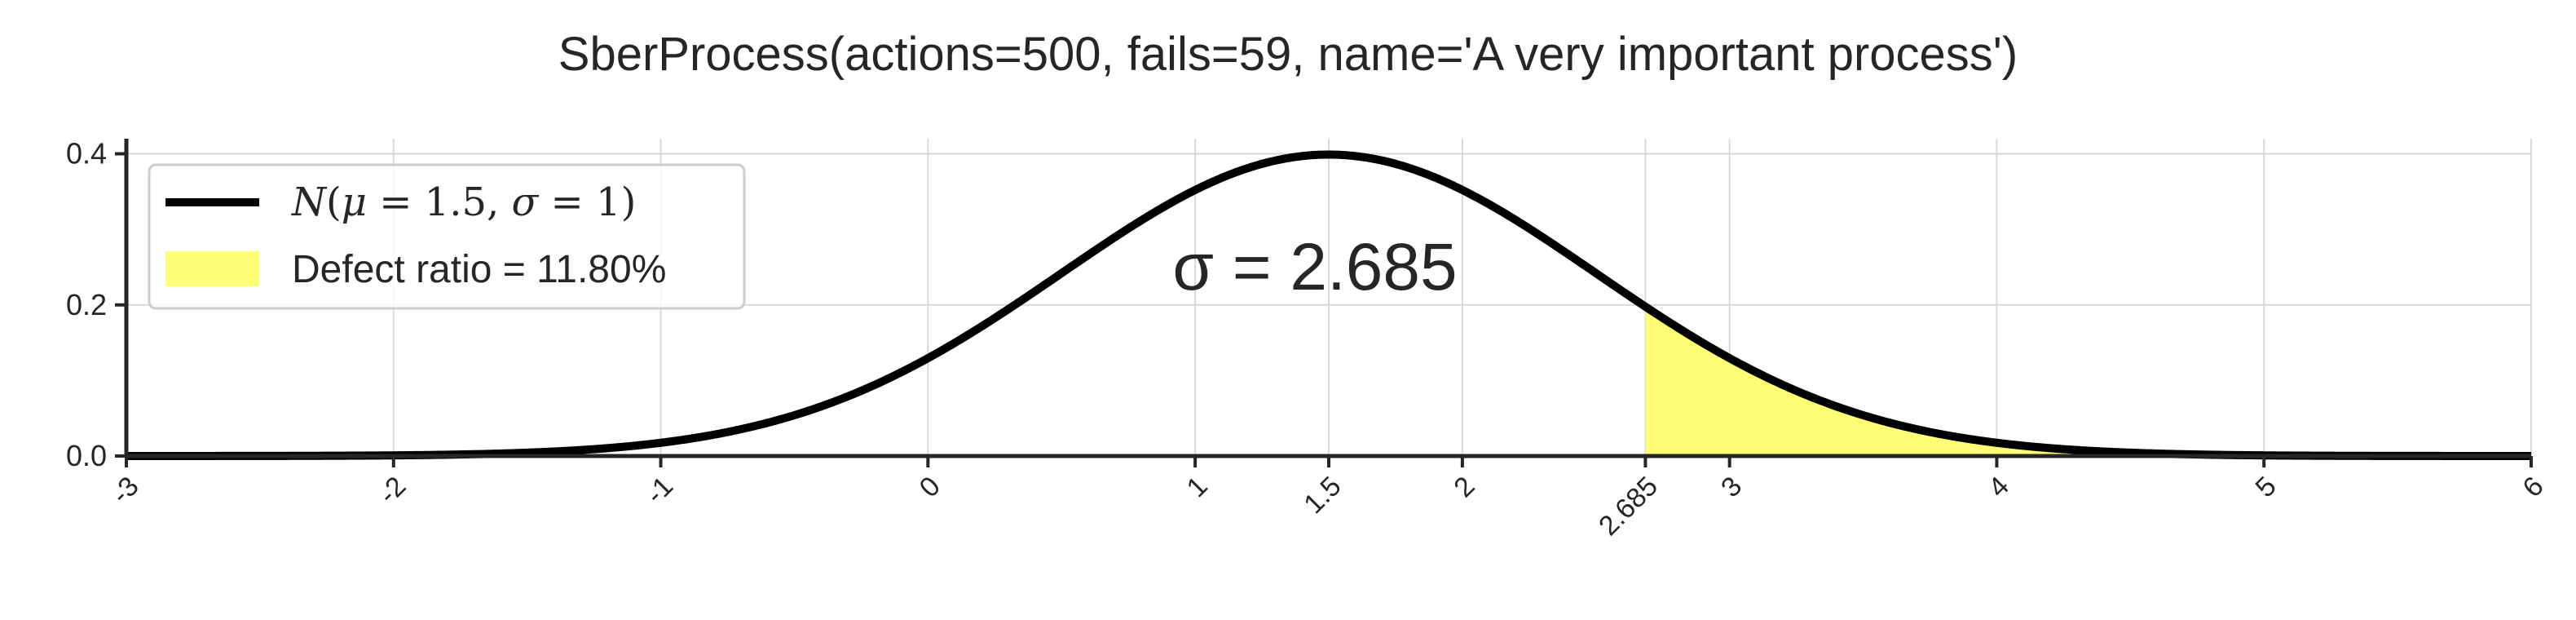 Image resolution: width=2576 pixels, height=620 pixels. What do you see at coordinates (212, 268) in the screenshot?
I see `legend-fill-swatch` at bounding box center [212, 268].